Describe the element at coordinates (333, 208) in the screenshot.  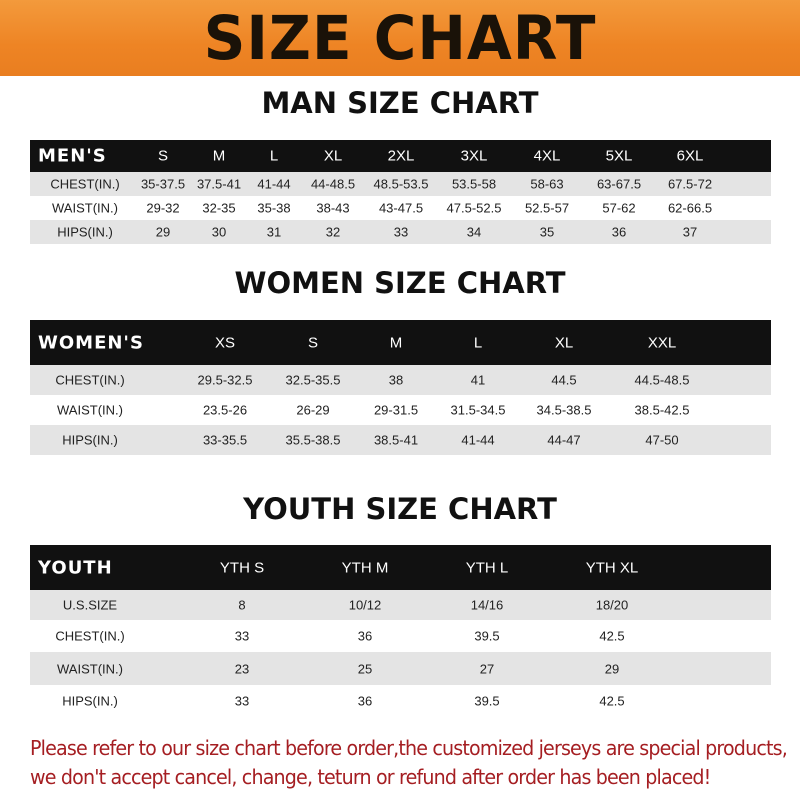
I see `measurement-cell: 38-43` at that location.